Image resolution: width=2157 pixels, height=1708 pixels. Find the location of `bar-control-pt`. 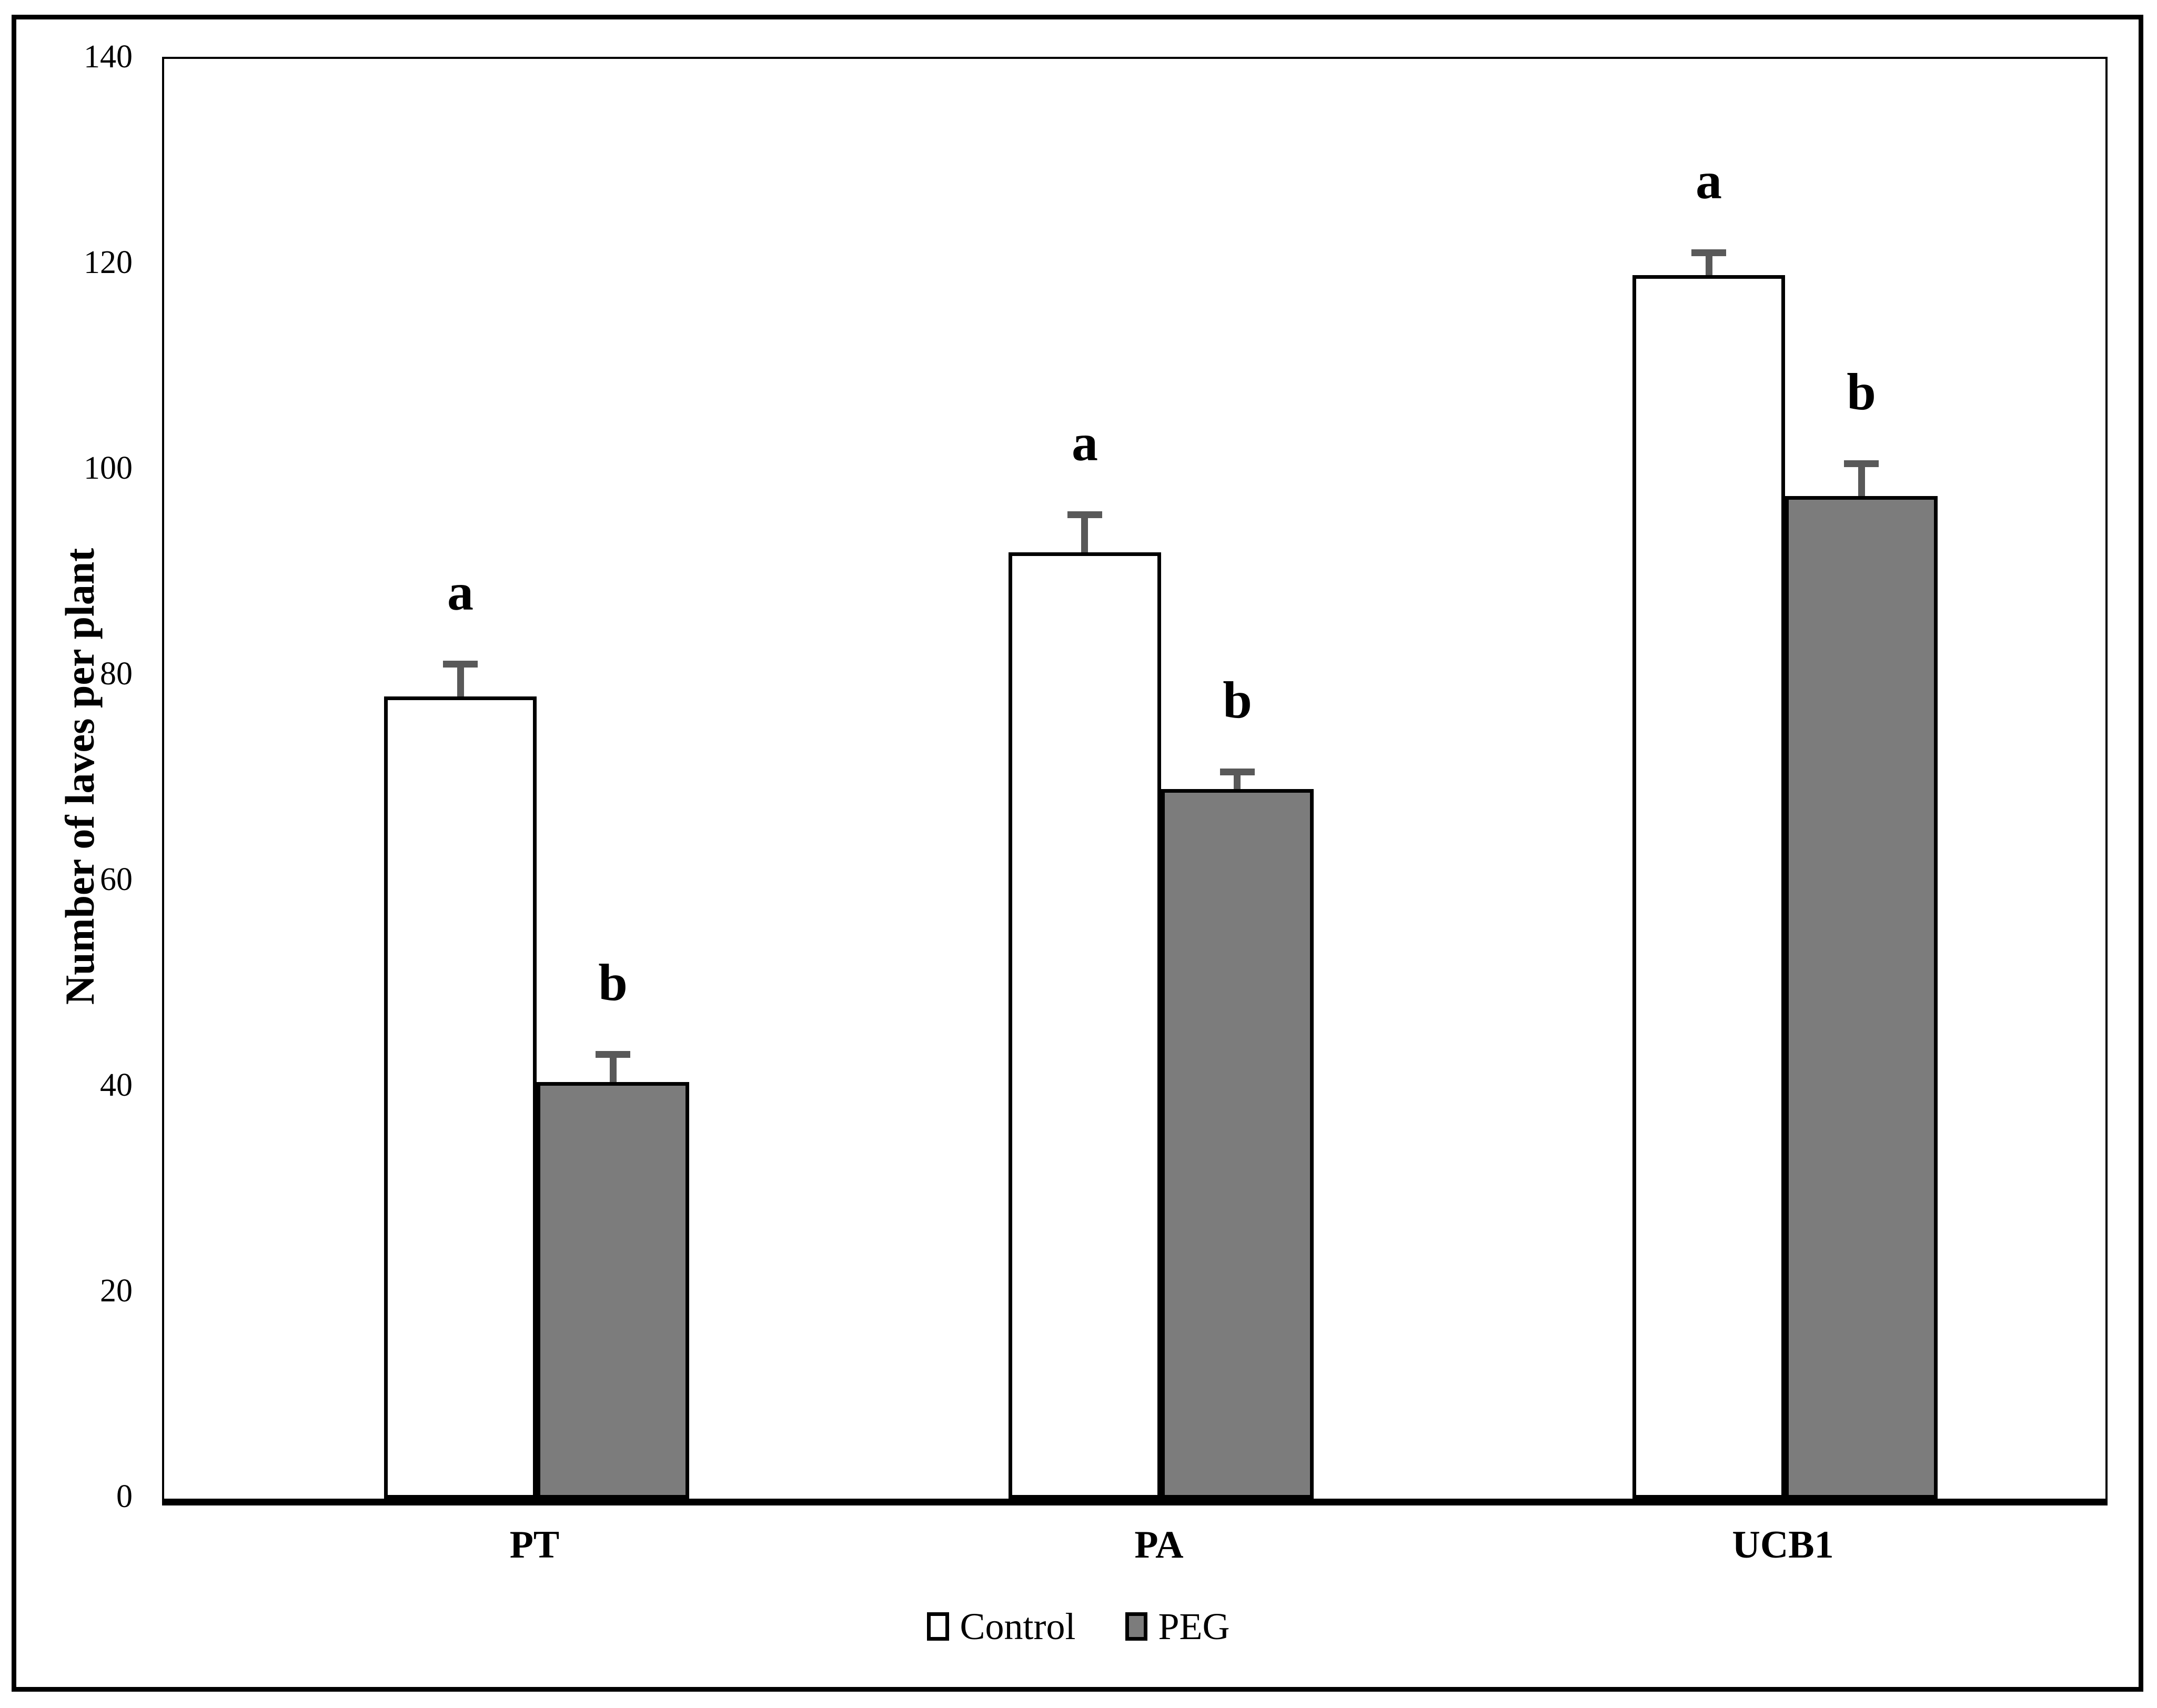

bar-control-pt is located at coordinates (460, 1098).